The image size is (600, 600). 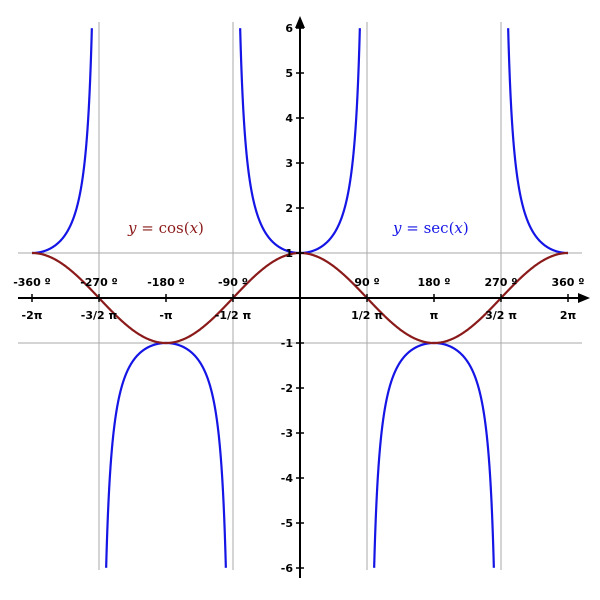 What do you see at coordinates (287, 568) in the screenshot?
I see `y-tick-label: -6` at bounding box center [287, 568].